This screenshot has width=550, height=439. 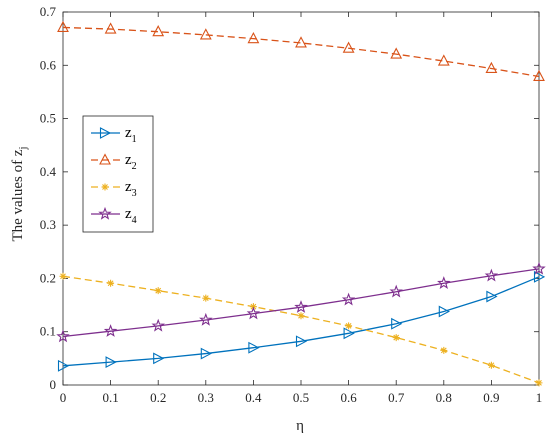 What do you see at coordinates (48, 277) in the screenshot?
I see `y-tick-label: 0.2` at bounding box center [48, 277].